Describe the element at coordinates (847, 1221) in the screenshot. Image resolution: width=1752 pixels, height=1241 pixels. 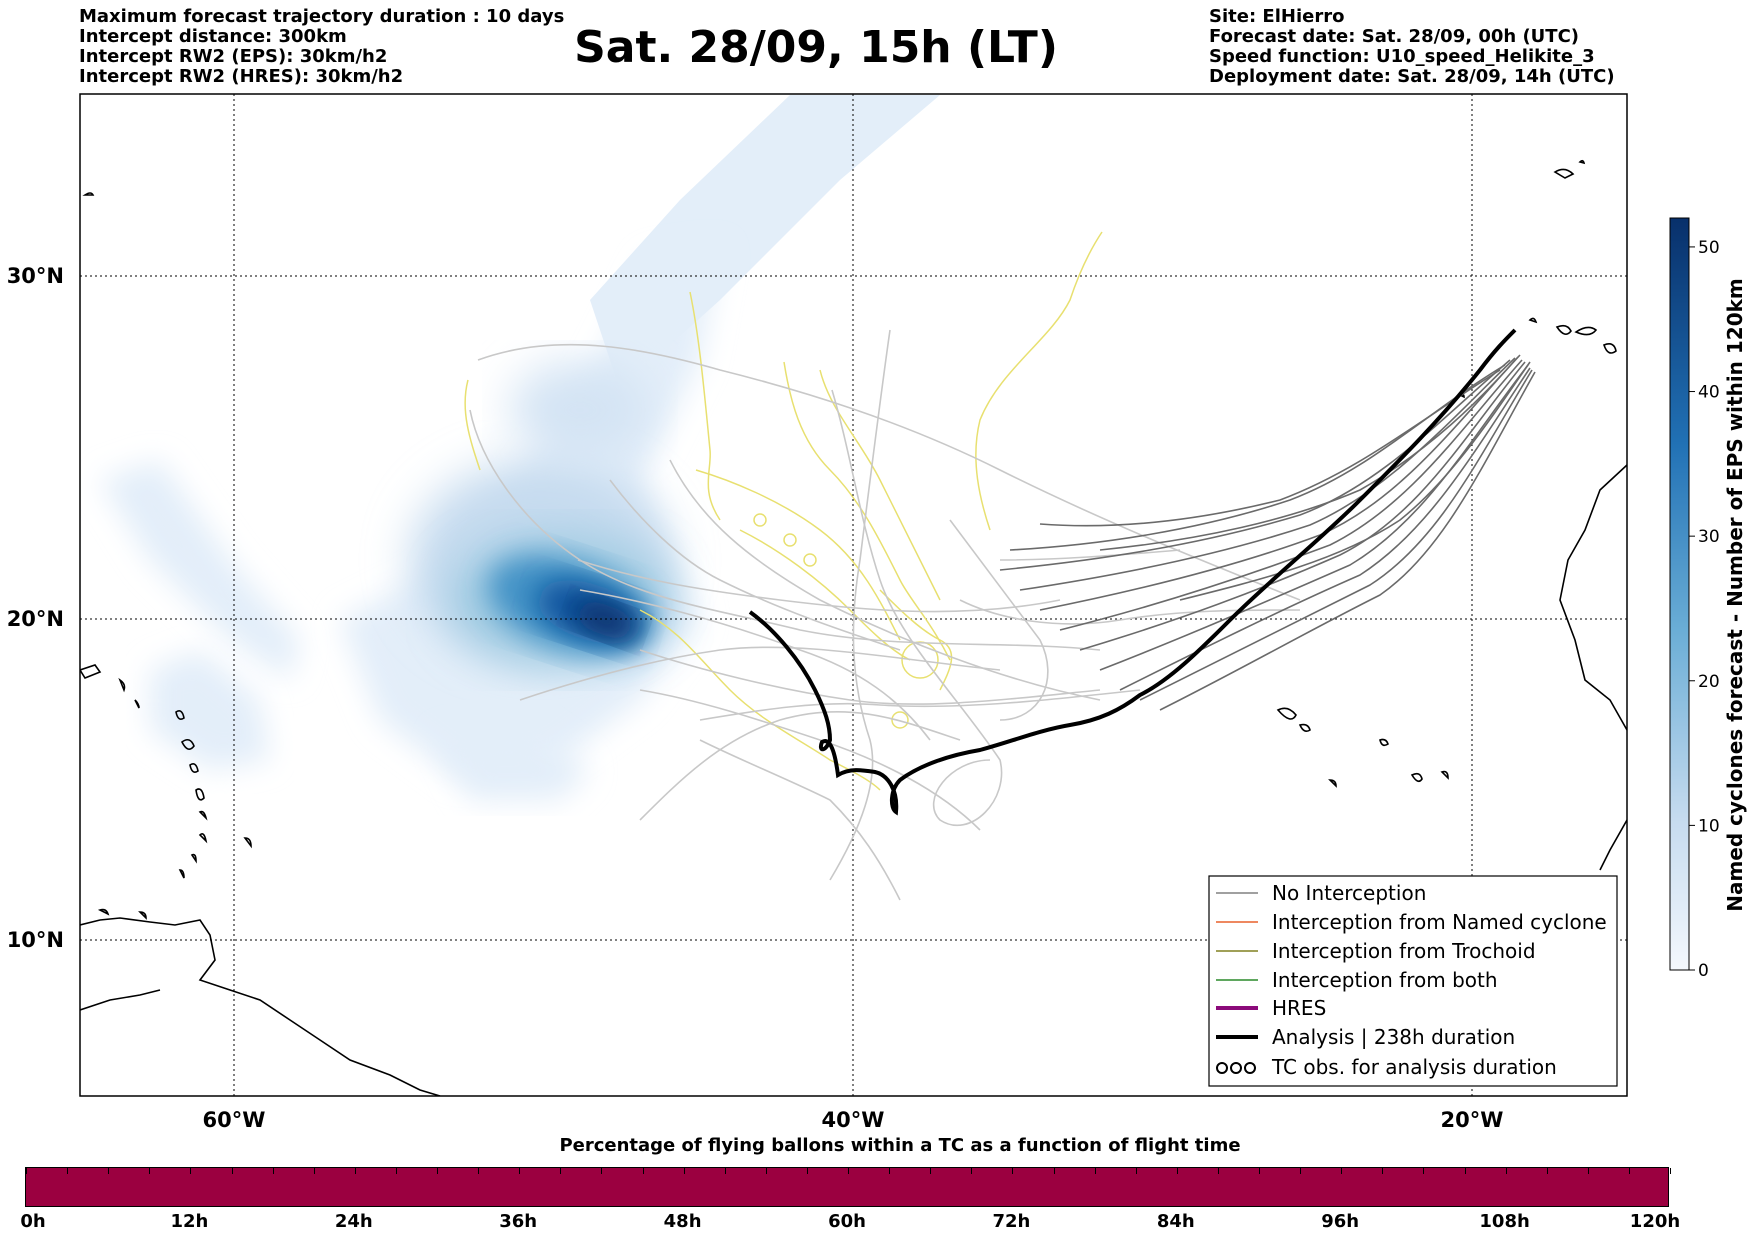
I see `time-bar-tick-label: 60h` at that location.